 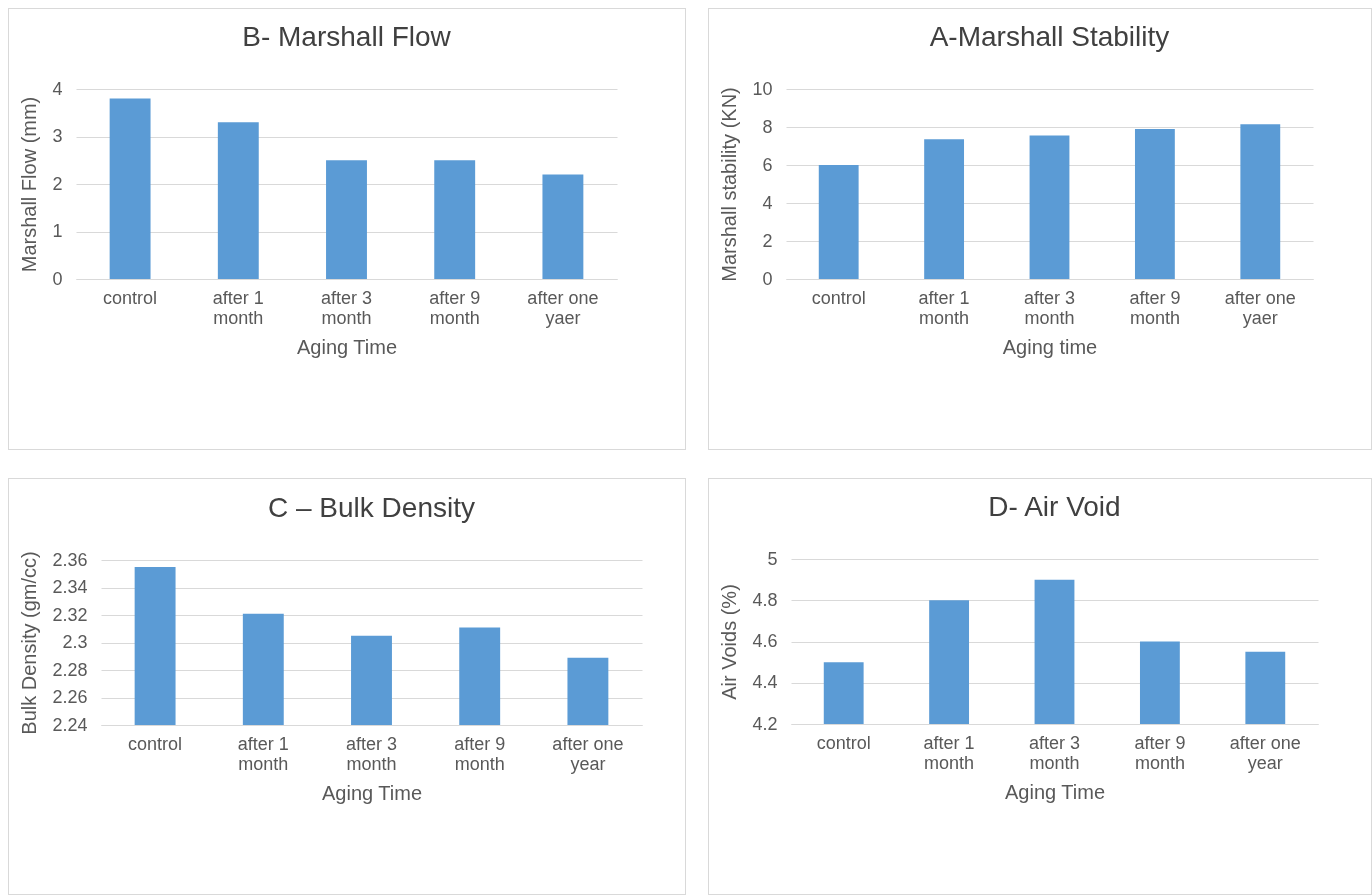 I want to click on x-axis-title: Aging time, so click(x=1050, y=346).